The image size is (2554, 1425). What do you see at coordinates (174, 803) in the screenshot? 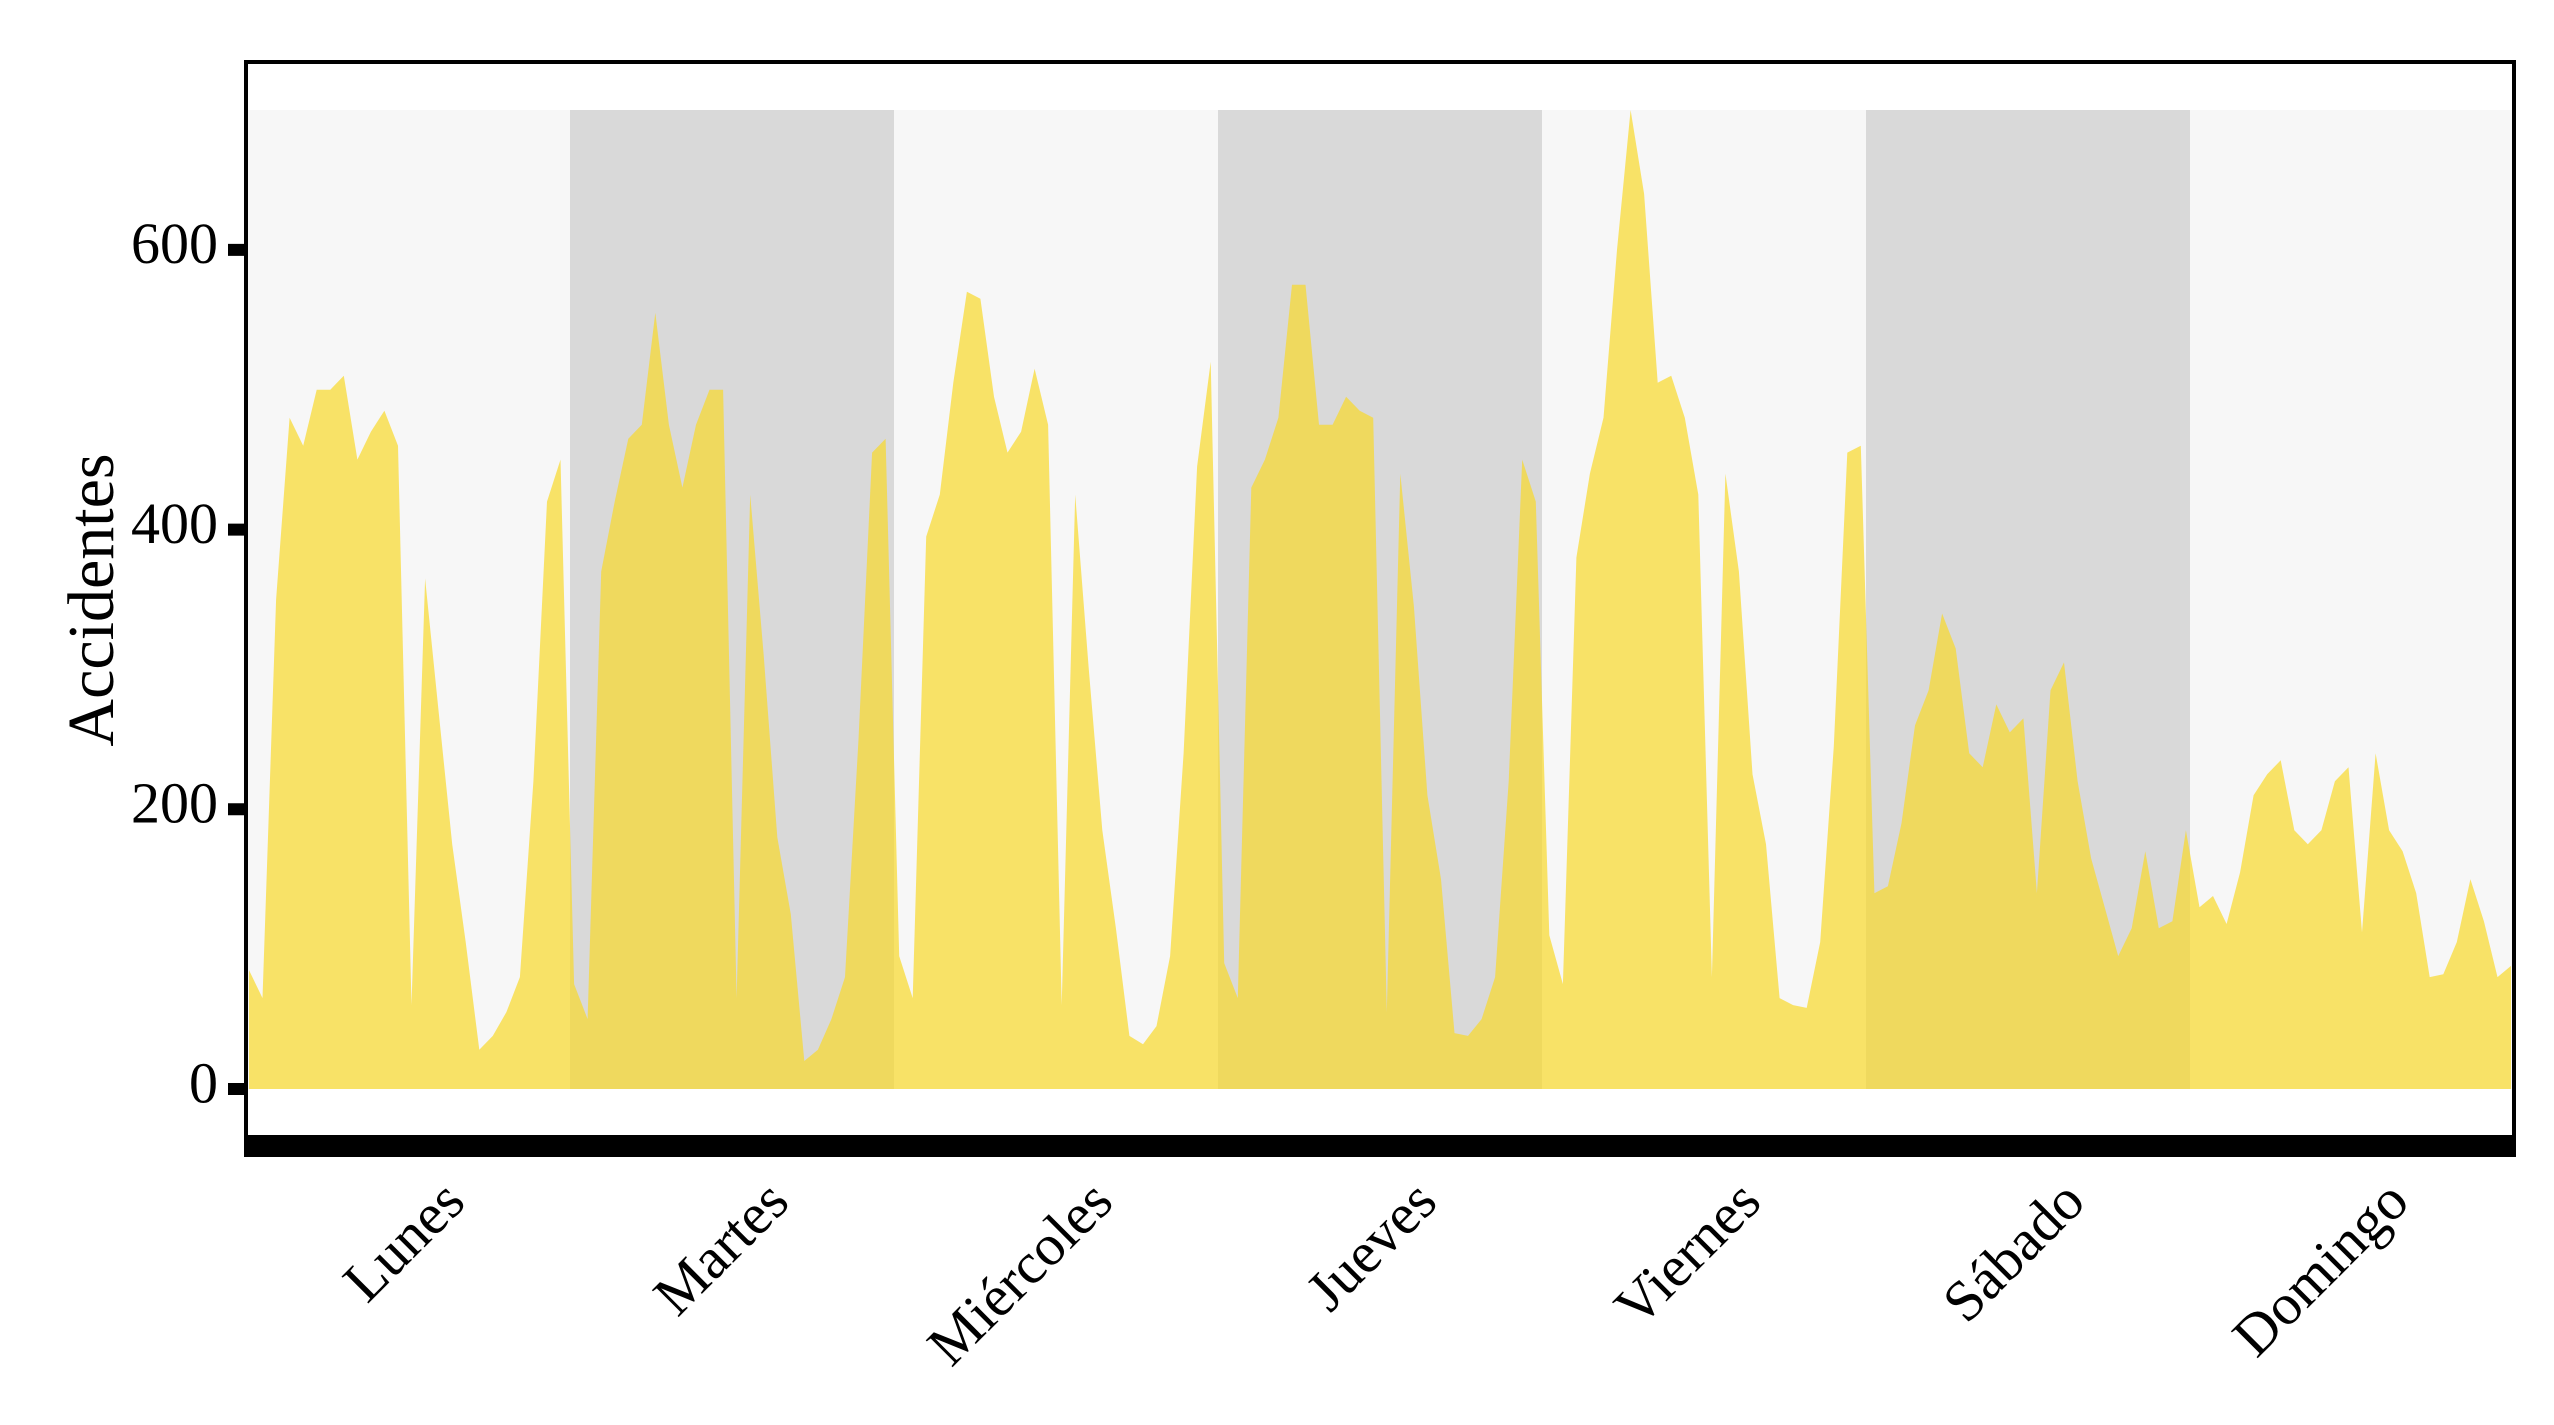
I see `y-tick-label: 200` at bounding box center [174, 803].